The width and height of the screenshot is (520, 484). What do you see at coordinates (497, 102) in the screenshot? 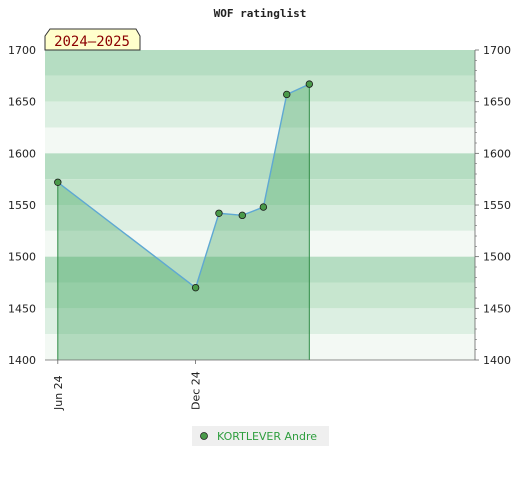
I see `y-tick-label-right: 1650` at bounding box center [497, 102].